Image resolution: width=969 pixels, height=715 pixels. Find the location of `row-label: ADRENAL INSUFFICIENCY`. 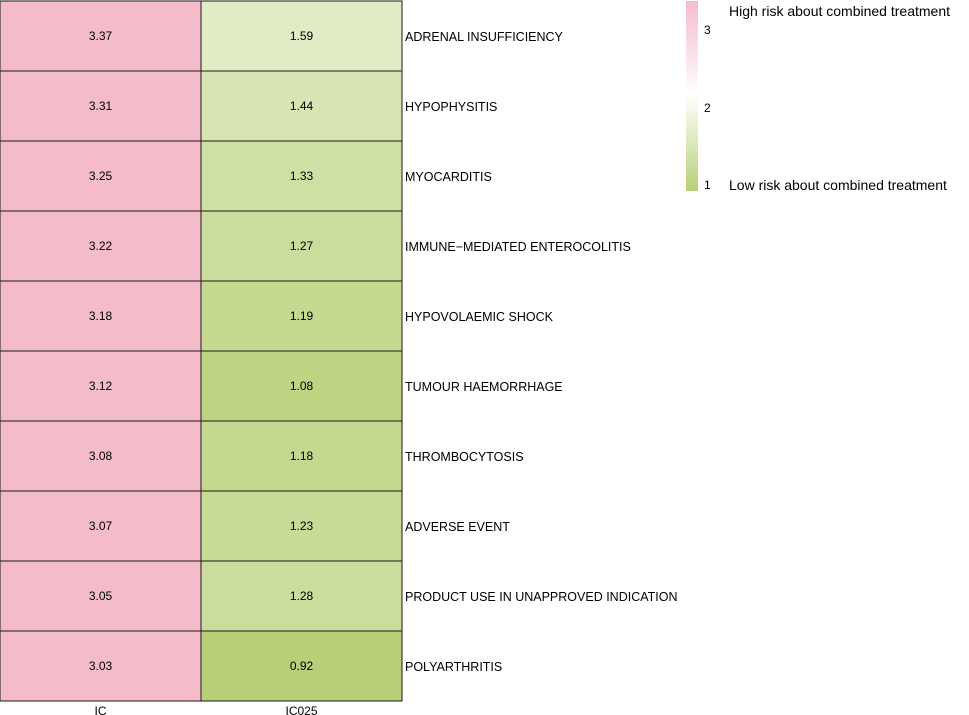

row-label: ADRENAL INSUFFICIENCY is located at coordinates (484, 37).